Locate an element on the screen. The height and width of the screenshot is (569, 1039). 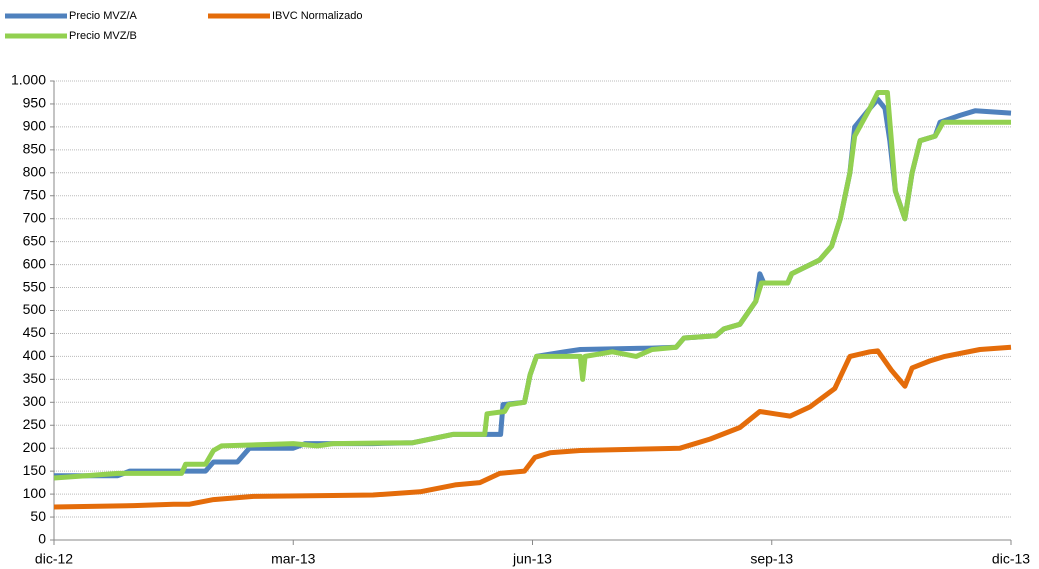
legend-label: Precio MVZ/B is located at coordinates (103, 36).